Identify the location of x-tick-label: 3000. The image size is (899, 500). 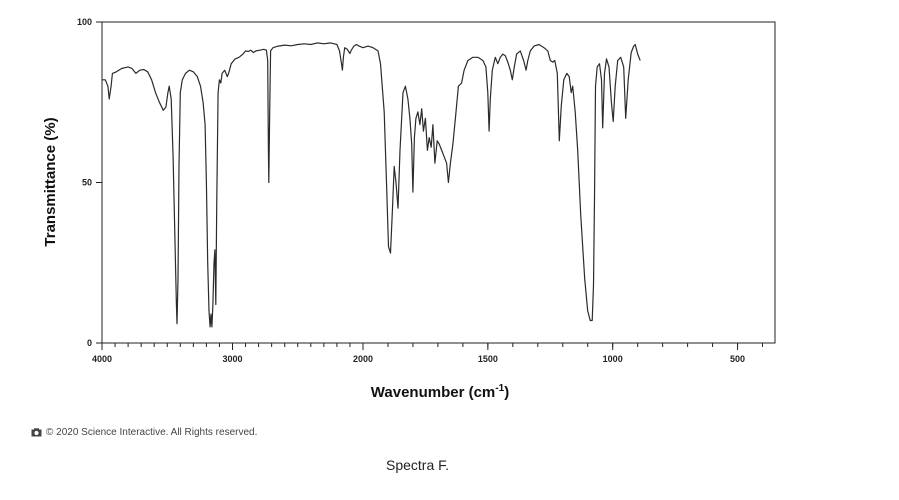
(232, 359).